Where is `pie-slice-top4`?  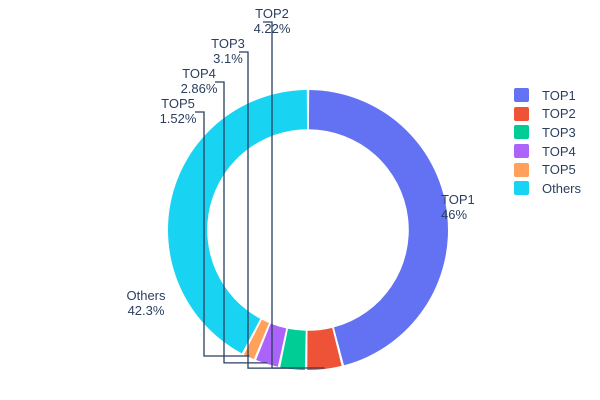
pie-slice-top4 is located at coordinates (271, 345).